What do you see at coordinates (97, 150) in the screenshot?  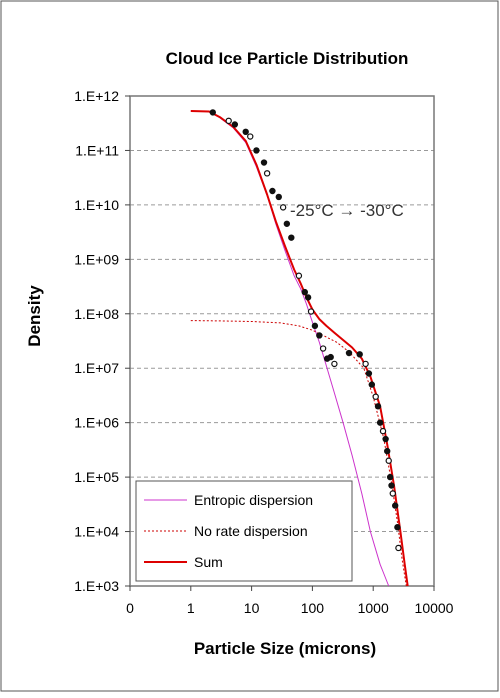 I see `y-tick-label: 1.E+11` at bounding box center [97, 150].